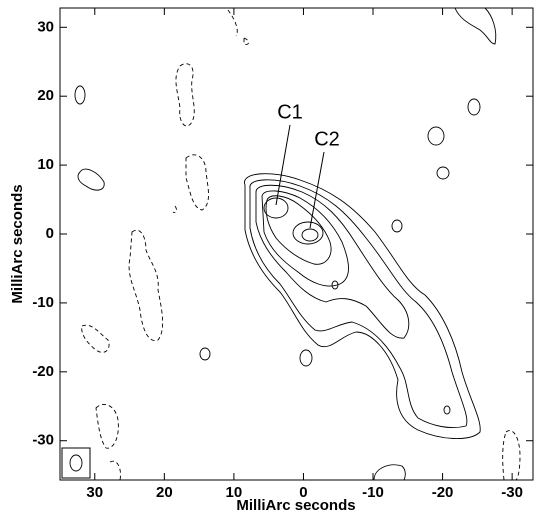 The height and width of the screenshot is (521, 534). I want to click on annotation: C2, so click(327, 139).